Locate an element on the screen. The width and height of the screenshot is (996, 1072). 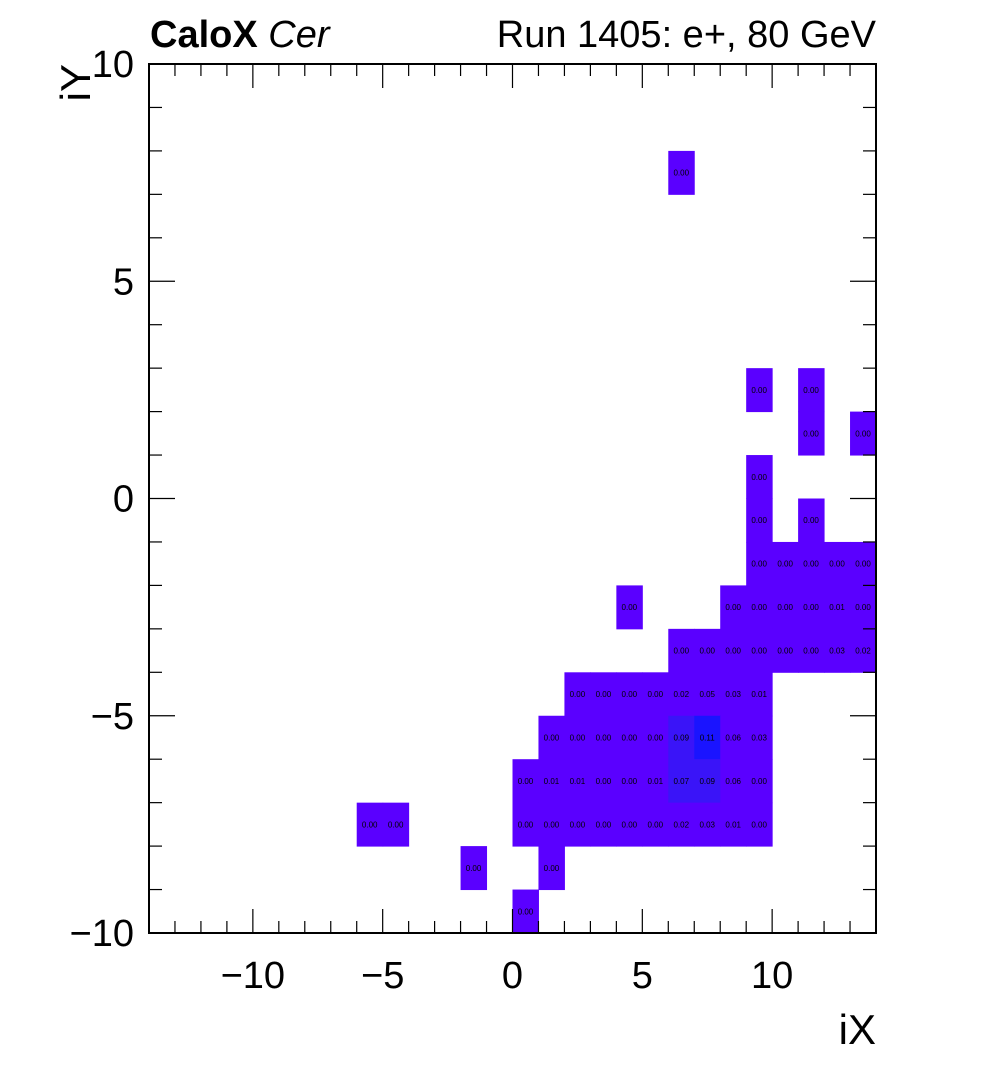
cell-value-label: 0.05 is located at coordinates (707, 694).